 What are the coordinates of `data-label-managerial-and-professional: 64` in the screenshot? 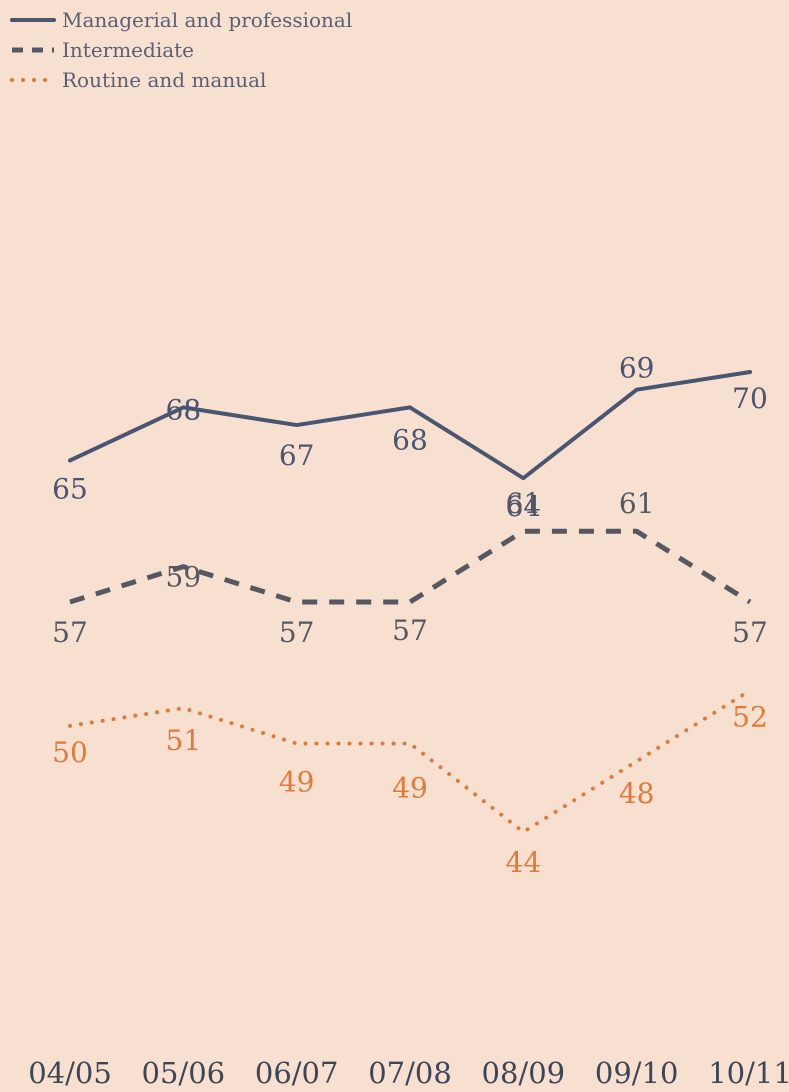 It's located at (524, 506).